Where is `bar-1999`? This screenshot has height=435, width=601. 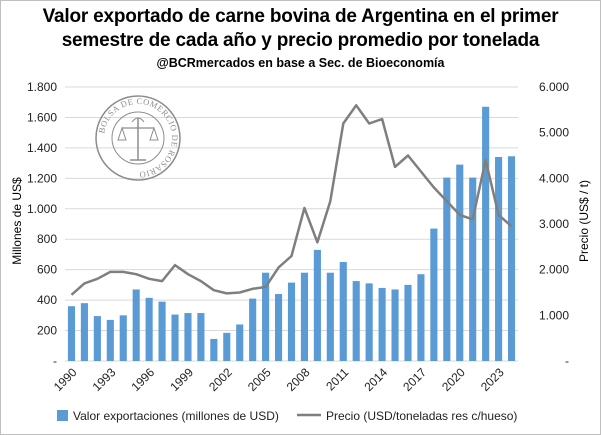
bar-1999 is located at coordinates (188, 337).